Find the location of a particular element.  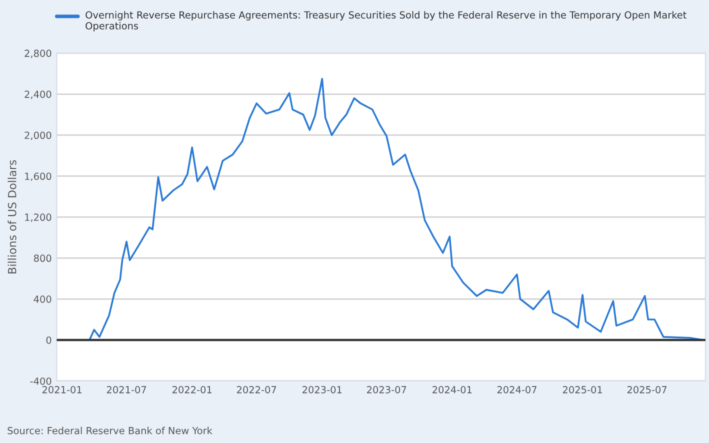

legend-label: Overnight Reverse Repurchase Agreements: Treasury Securities Sold by the Federal Reserve in the Temporary Open Market Operations is located at coordinates (386, 21).